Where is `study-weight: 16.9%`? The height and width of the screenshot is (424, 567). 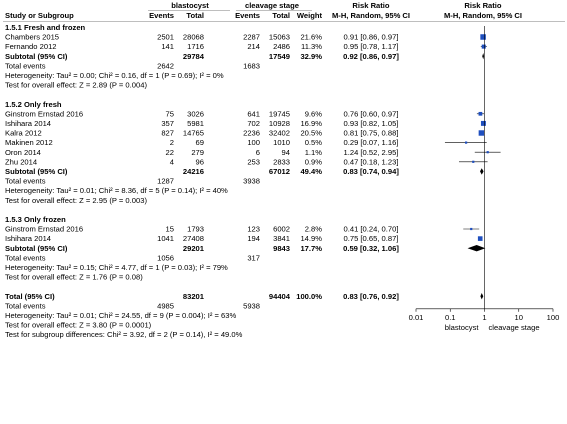
study-weight: 16.9% is located at coordinates (311, 123).